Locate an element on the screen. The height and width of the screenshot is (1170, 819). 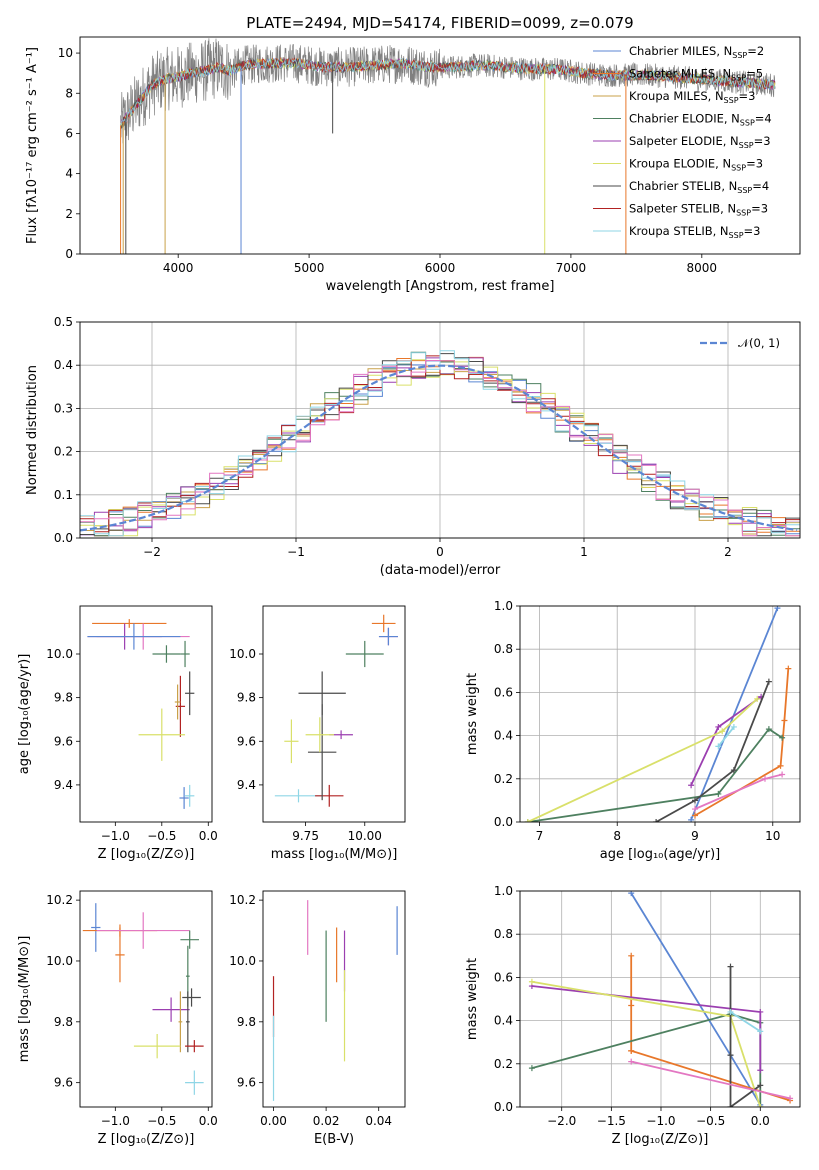
y-tick-label: 4 is located at coordinates (69, 174).